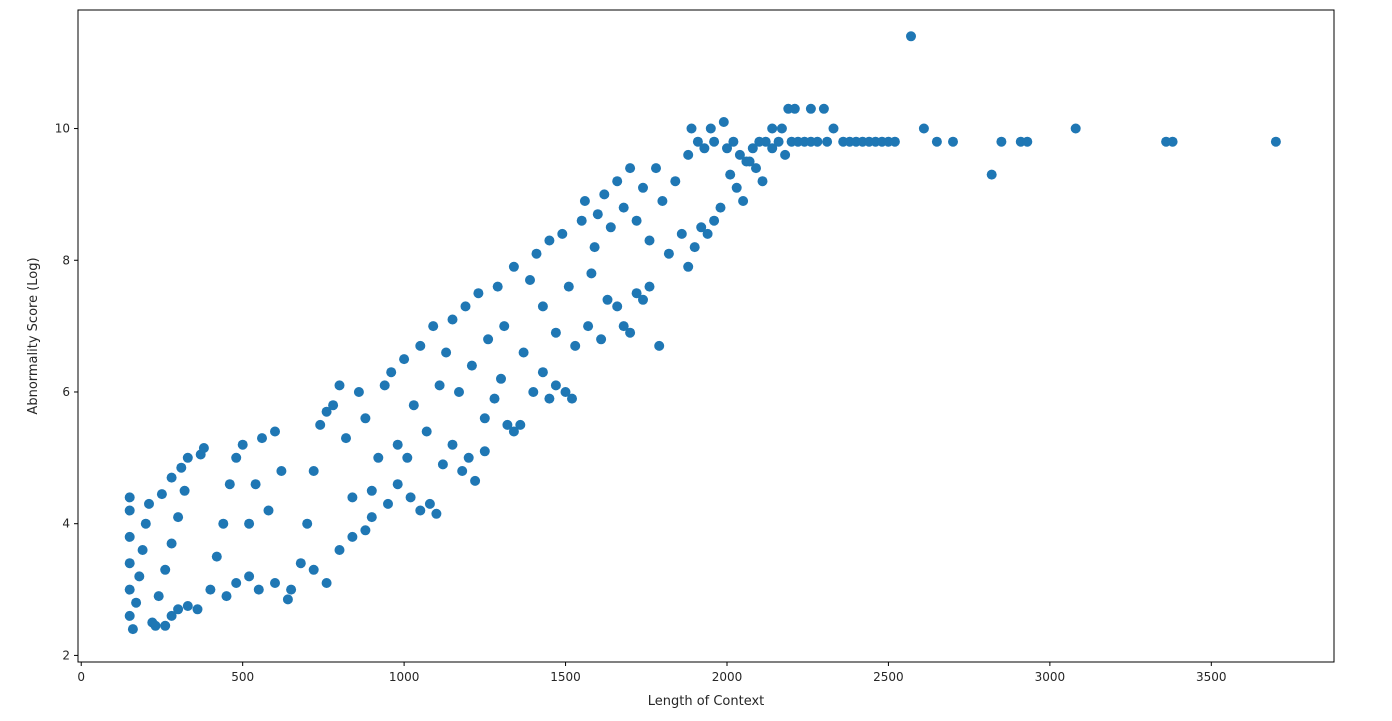 This screenshot has width=1392, height=721. I want to click on y-tick-label: 6, so click(66, 392).